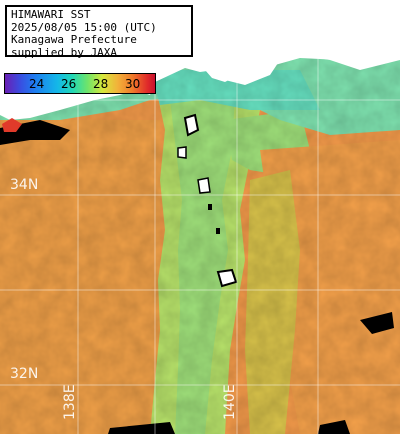 The image size is (400, 434). Describe the element at coordinates (12, 125) in the screenshot. I see `red-hotspot` at that location.